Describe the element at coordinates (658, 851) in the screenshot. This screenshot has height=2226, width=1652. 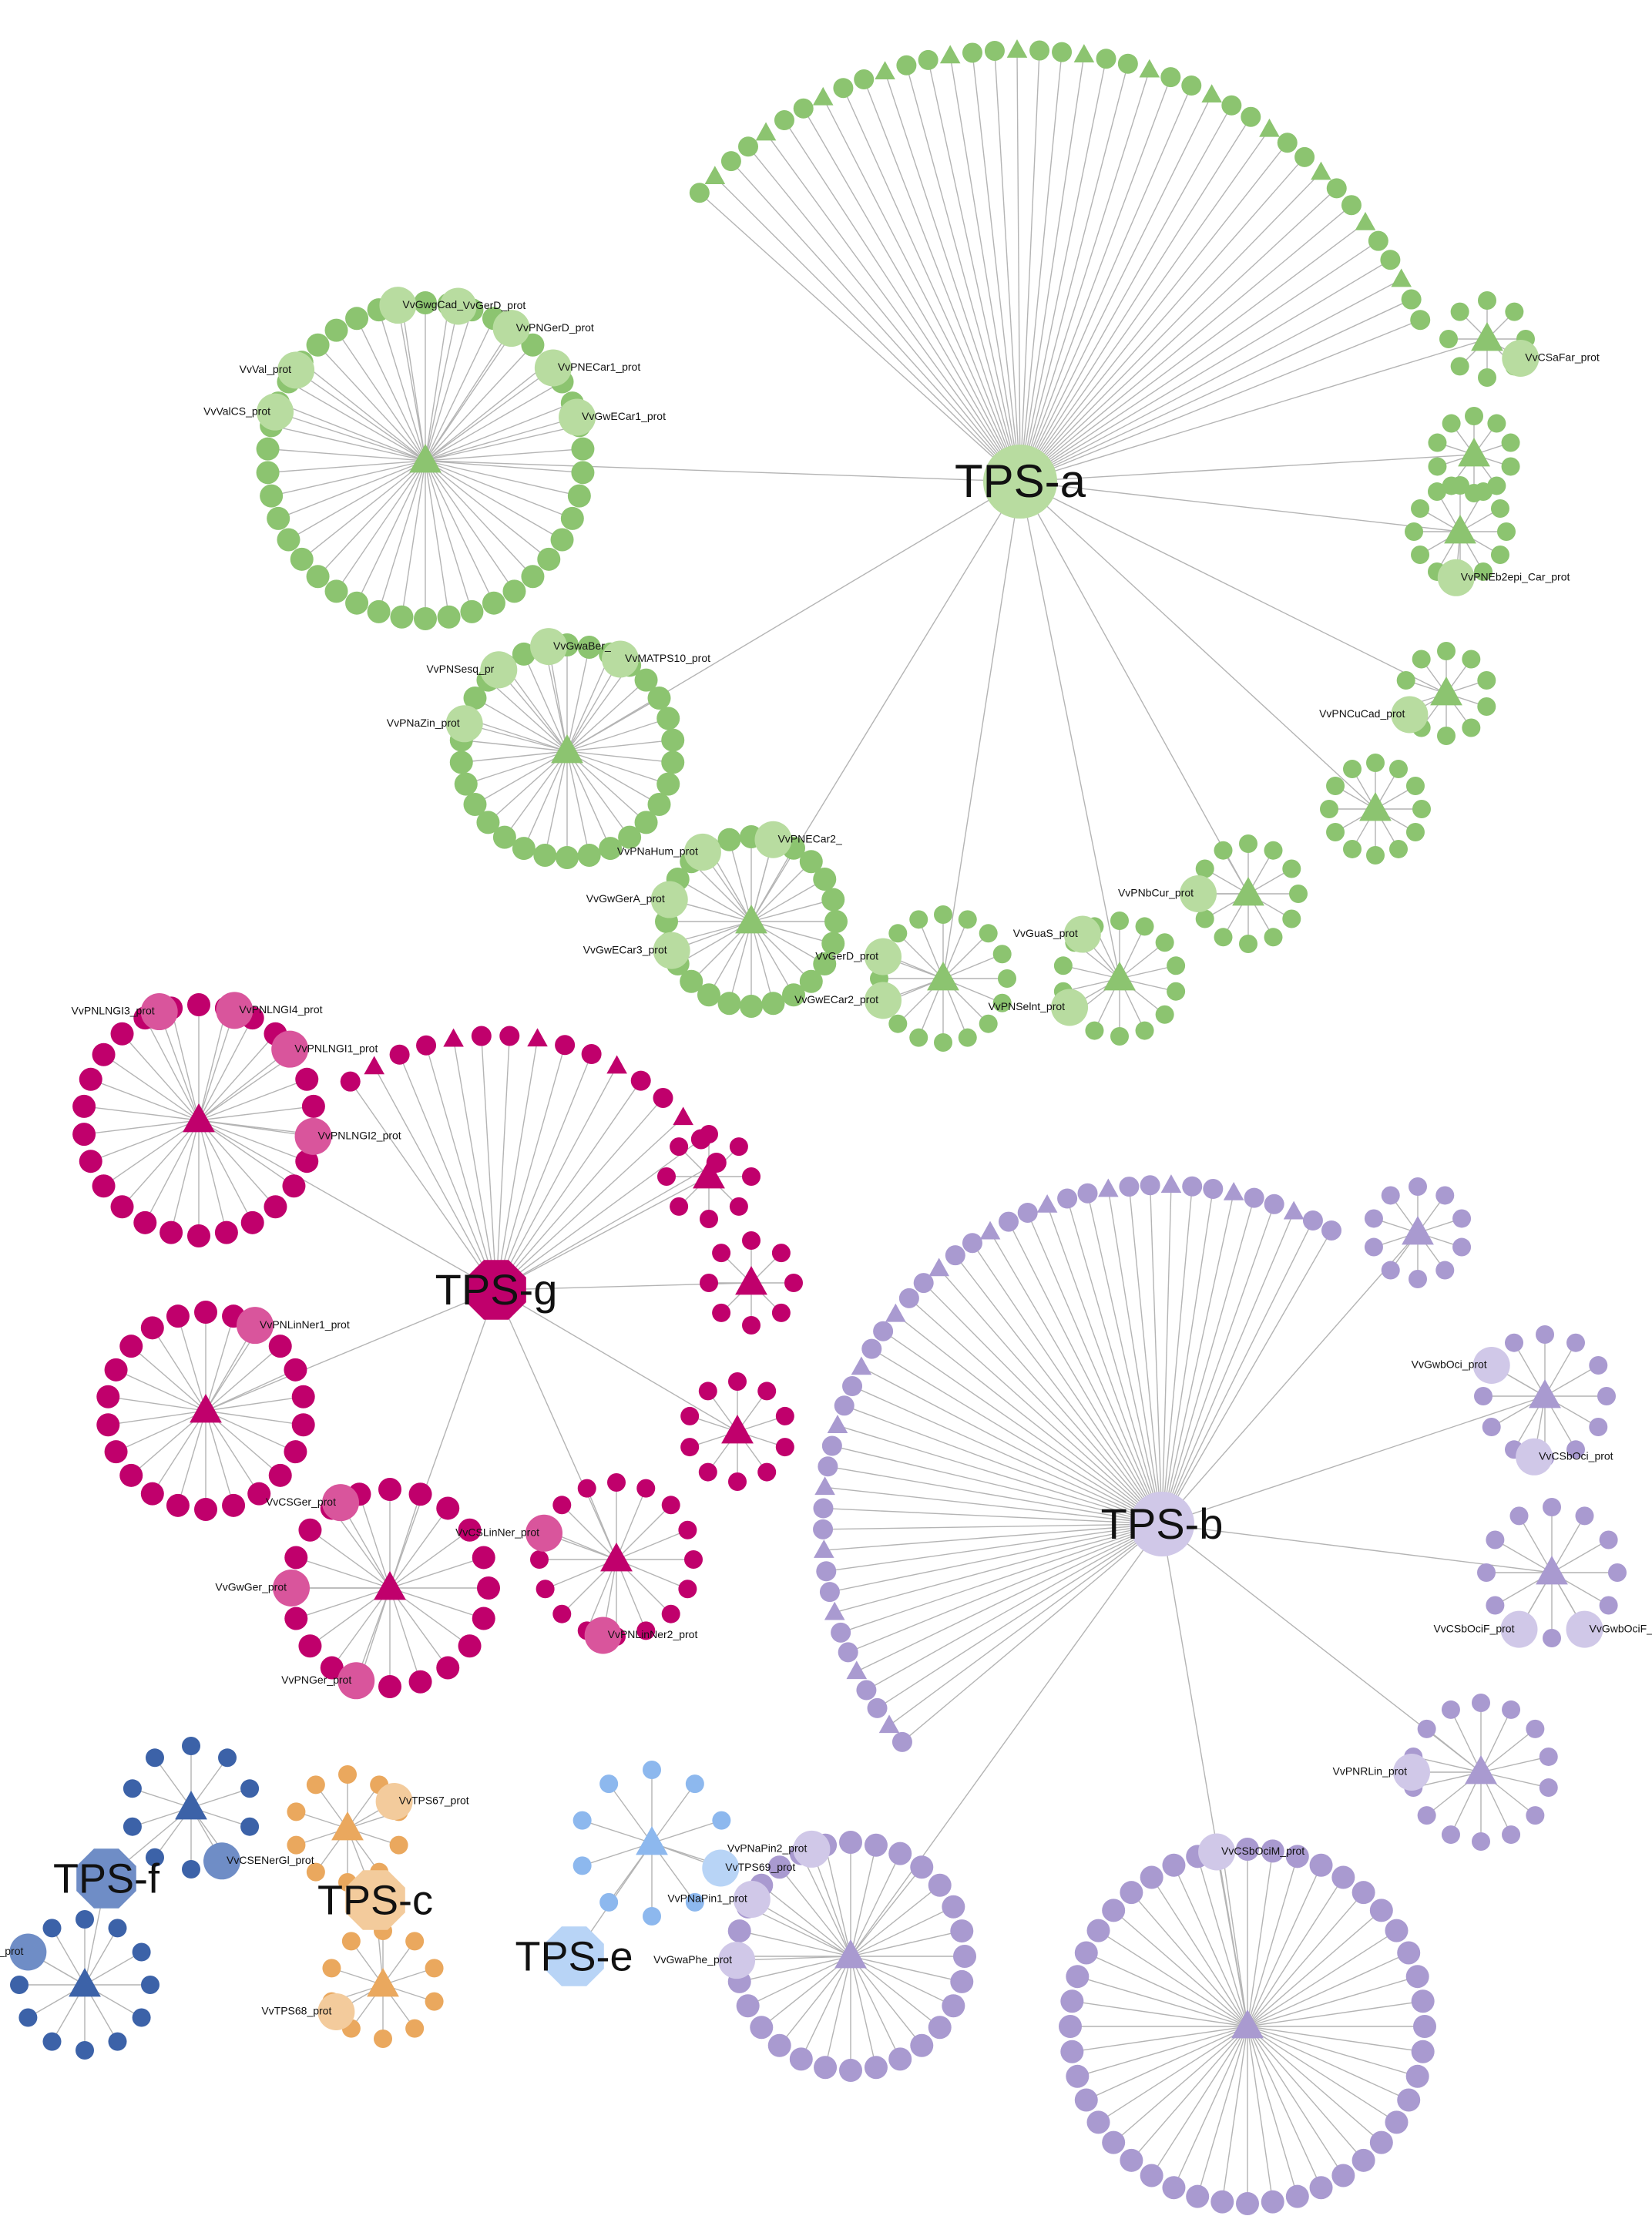
I see `node-label: VvPNaHum_prot` at that location.